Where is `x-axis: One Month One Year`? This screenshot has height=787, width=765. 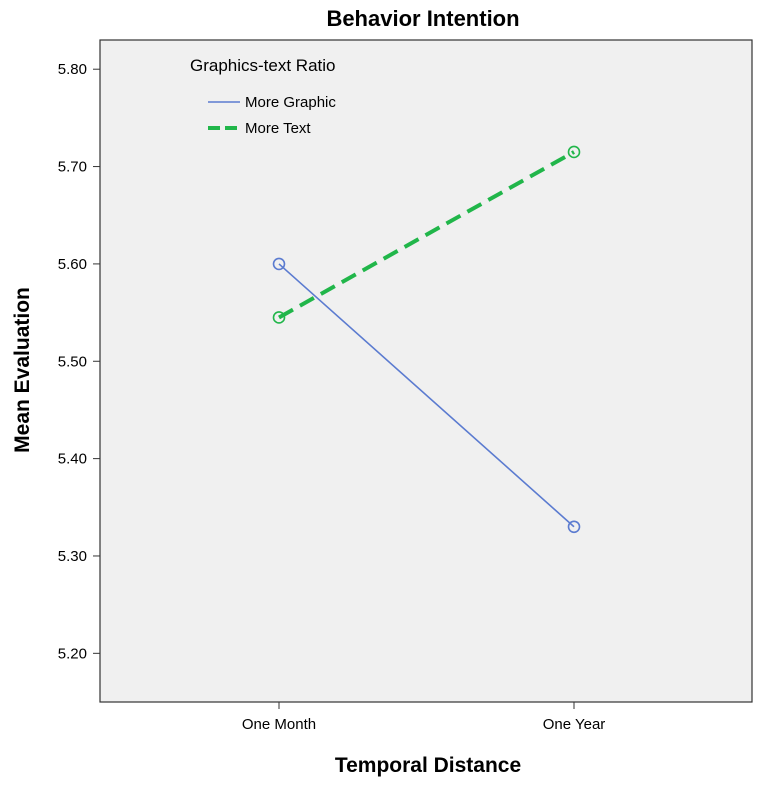 x-axis: One Month One Year is located at coordinates (423, 717).